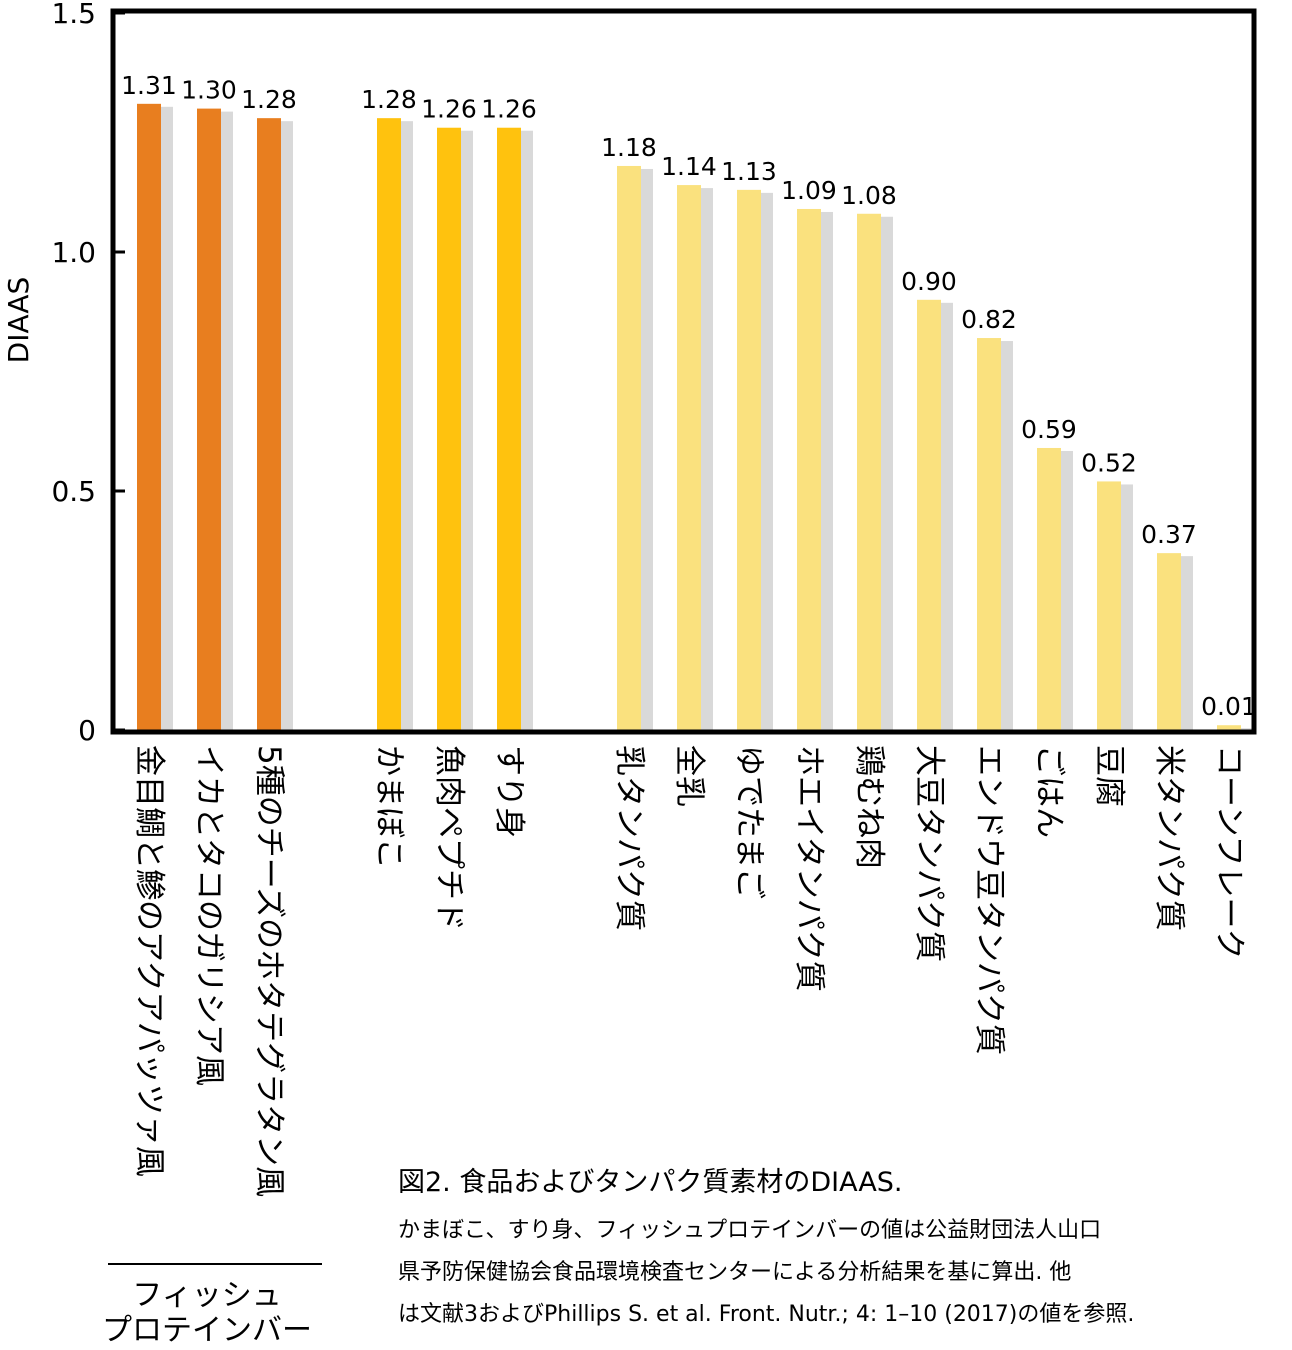 The height and width of the screenshot is (1350, 1292). I want to click on category-label: 魚肉ペプチド, so click(449, 838).